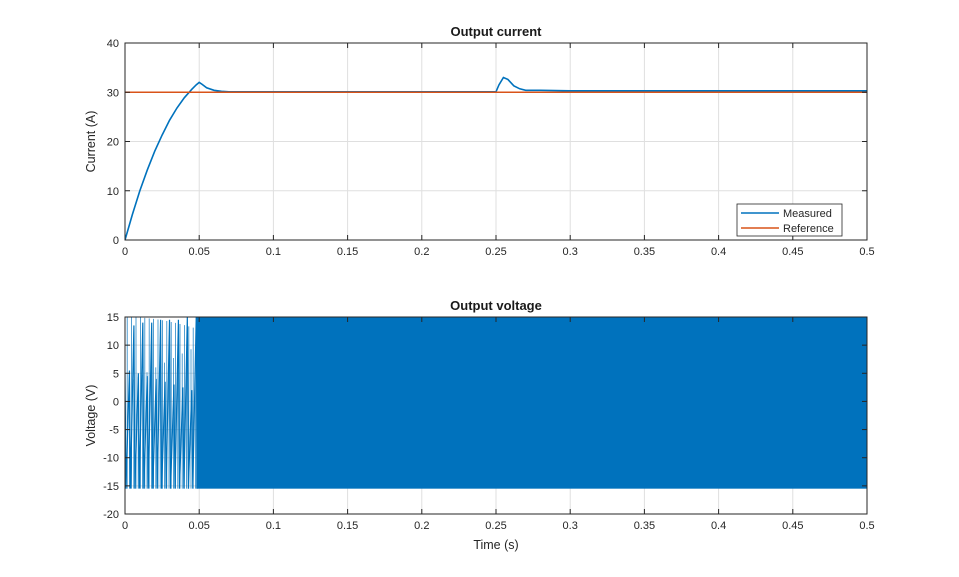 Image resolution: width=959 pixels, height=577 pixels. What do you see at coordinates (496, 305) in the screenshot?
I see `chart-title: Output voltage` at bounding box center [496, 305].